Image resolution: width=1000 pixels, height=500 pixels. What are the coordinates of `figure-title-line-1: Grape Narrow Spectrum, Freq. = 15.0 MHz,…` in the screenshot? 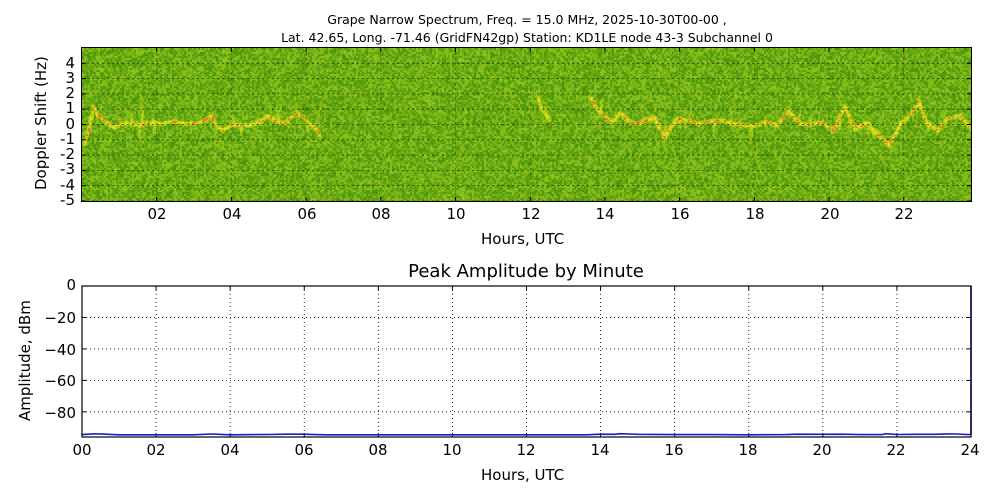 It's located at (527, 19).